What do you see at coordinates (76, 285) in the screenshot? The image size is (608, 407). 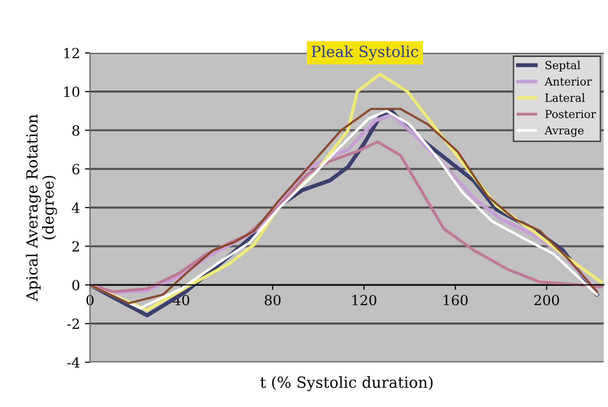 I see `y-tick-label: 0` at bounding box center [76, 285].